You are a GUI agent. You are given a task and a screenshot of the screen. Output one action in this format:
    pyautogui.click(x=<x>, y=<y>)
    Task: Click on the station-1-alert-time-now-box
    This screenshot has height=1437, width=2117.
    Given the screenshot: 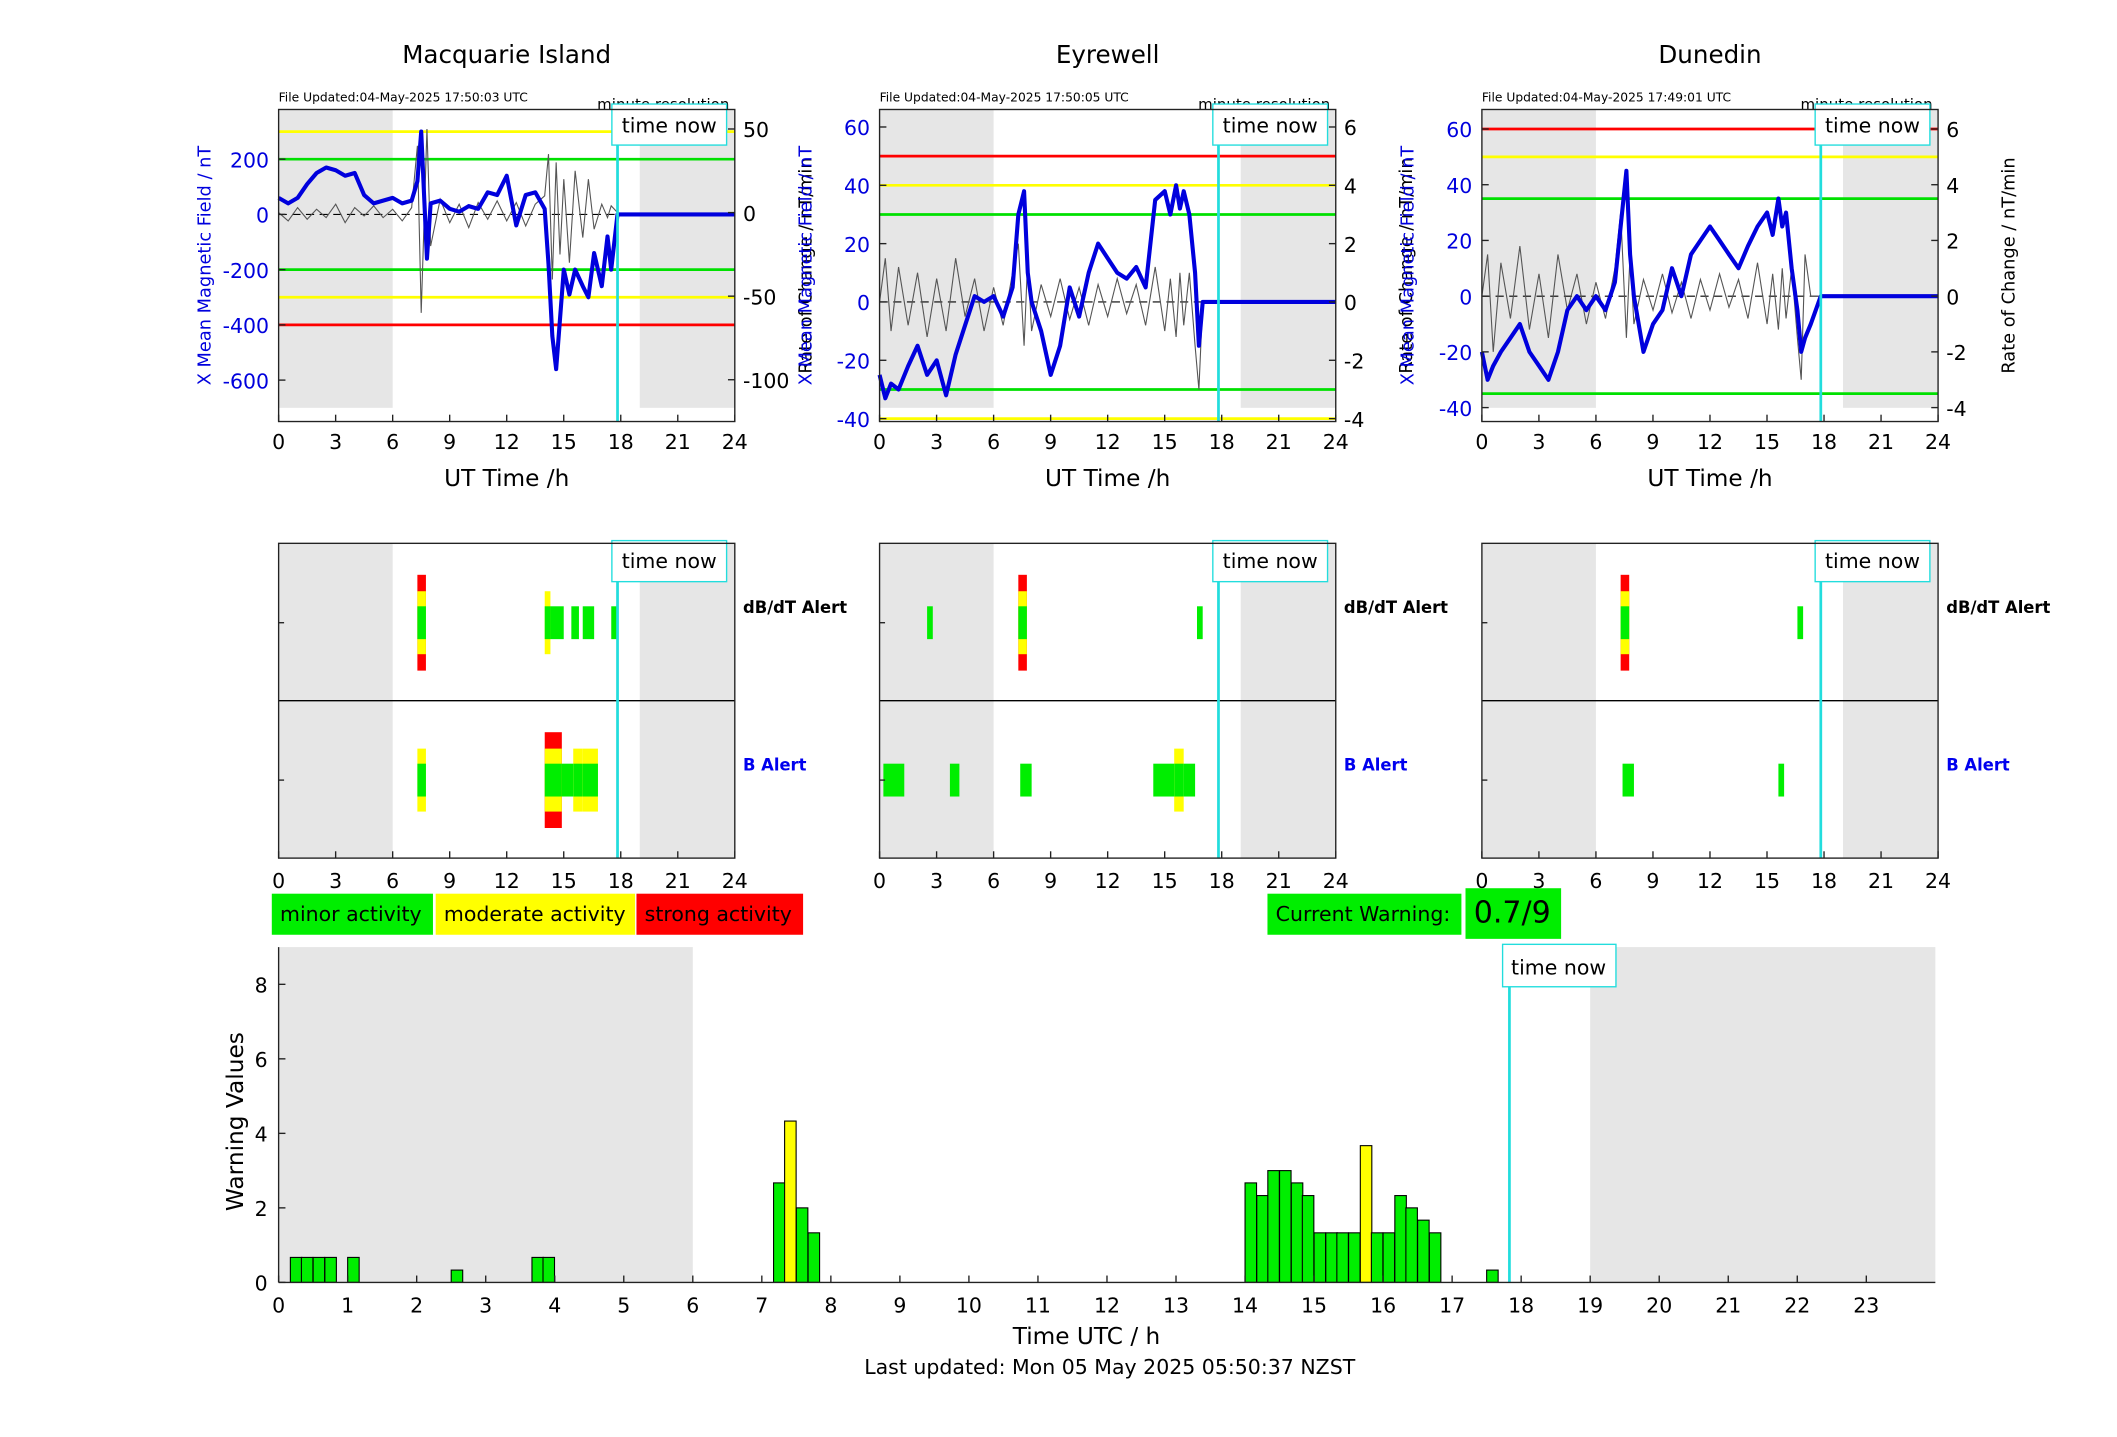 What is the action you would take?
    pyautogui.click(x=669, y=561)
    